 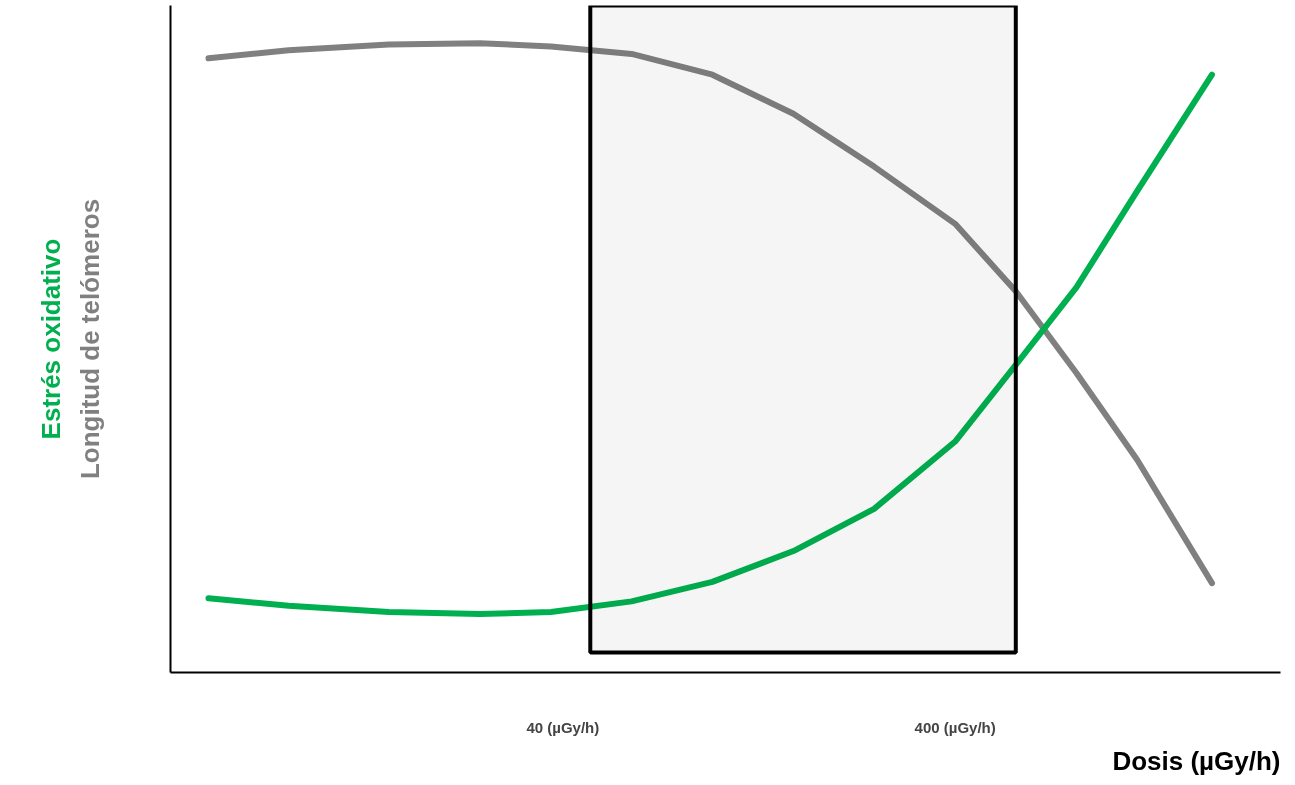 What do you see at coordinates (89, 339) in the screenshot?
I see `text: Longitud de telómeros` at bounding box center [89, 339].